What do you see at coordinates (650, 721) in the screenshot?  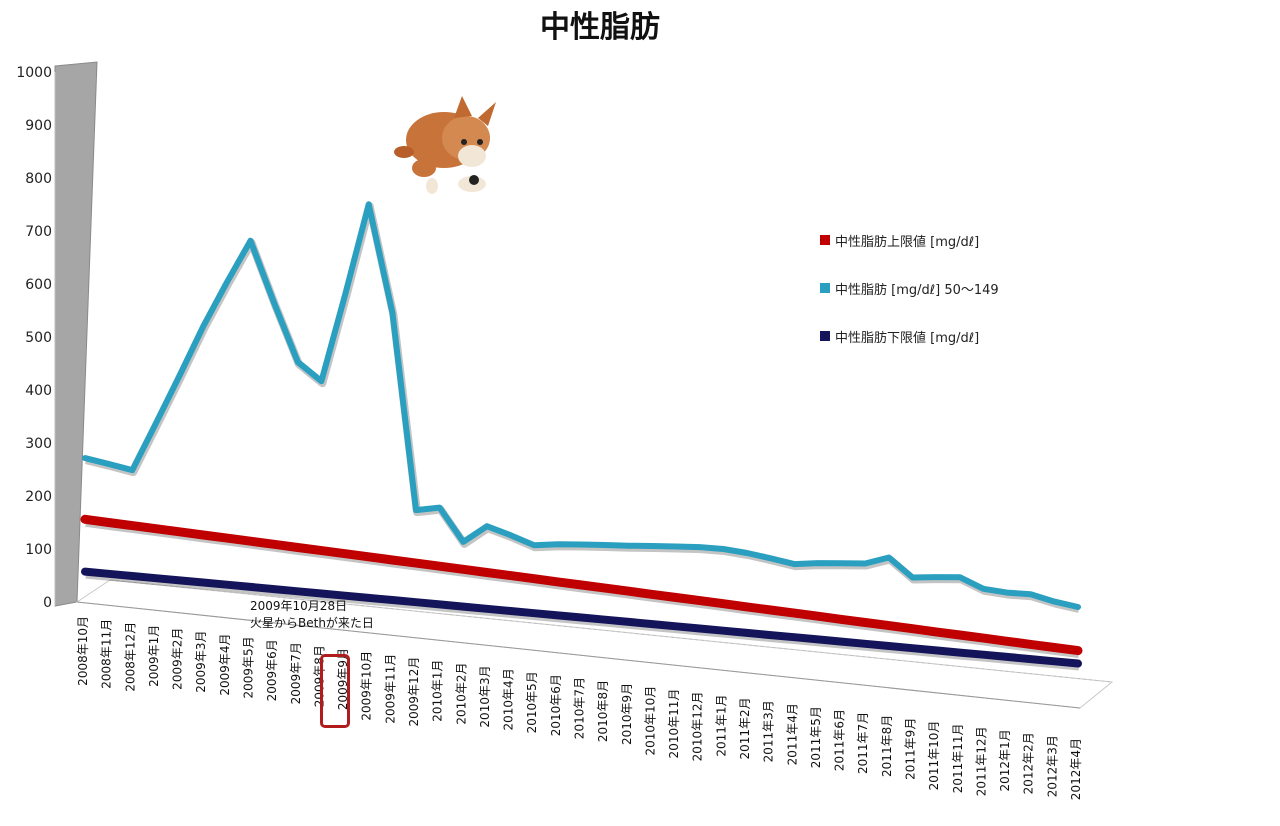 I see `x-tick-label-24: 2010年10月` at bounding box center [650, 721].